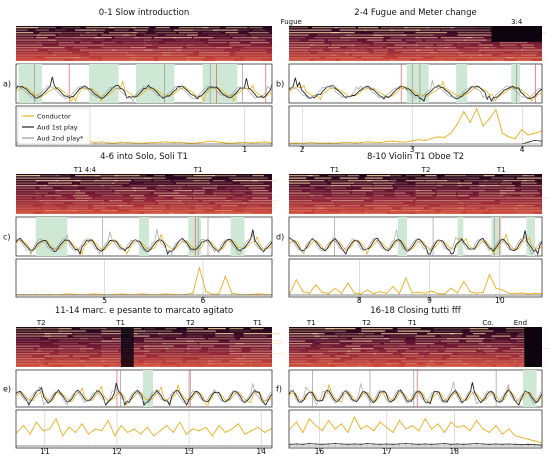 The width and height of the screenshot is (550, 462). What do you see at coordinates (415, 242) in the screenshot?
I see `onset-curve-aud2` at bounding box center [415, 242].